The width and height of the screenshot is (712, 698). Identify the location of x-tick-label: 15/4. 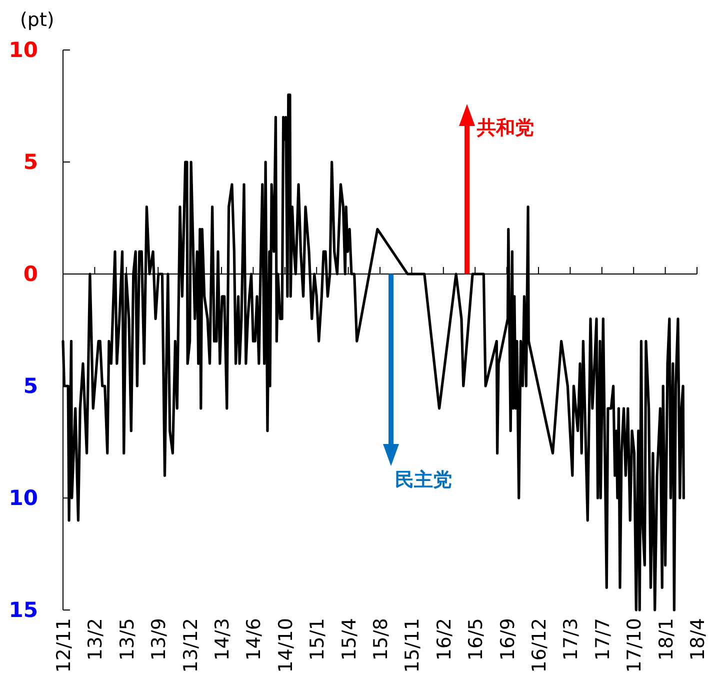
(349, 639).